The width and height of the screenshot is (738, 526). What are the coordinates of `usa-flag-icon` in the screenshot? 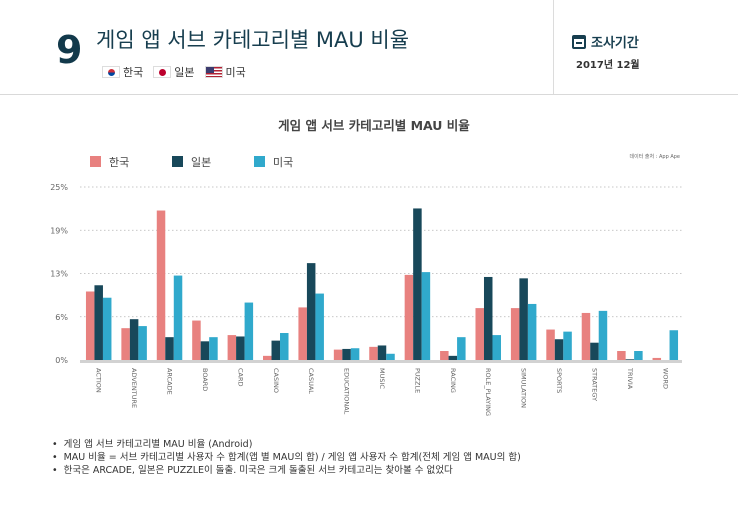 It's located at (213, 72).